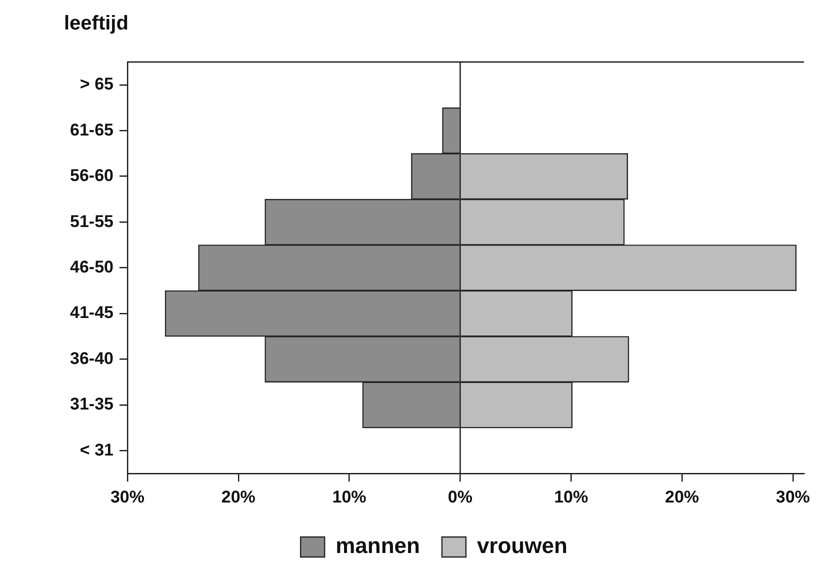 The width and height of the screenshot is (824, 578). I want to click on y-tick-label: 31-35, so click(92, 404).